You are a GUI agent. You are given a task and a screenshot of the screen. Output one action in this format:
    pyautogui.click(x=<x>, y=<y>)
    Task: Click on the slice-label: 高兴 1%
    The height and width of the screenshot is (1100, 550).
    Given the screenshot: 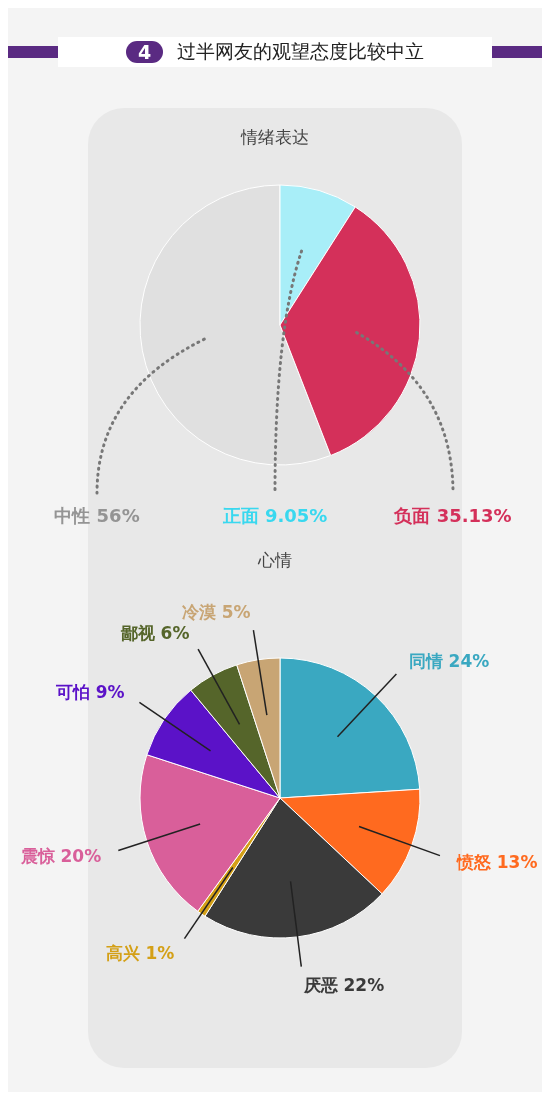 What is the action you would take?
    pyautogui.click(x=140, y=953)
    